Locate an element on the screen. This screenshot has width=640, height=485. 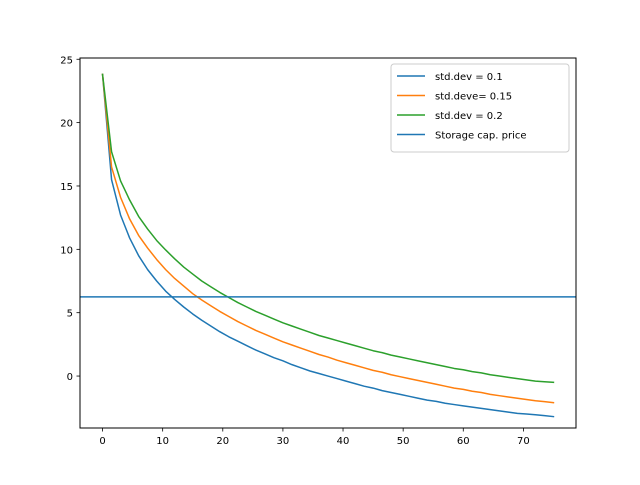
y-tick-label: 10 is located at coordinates (66, 250).